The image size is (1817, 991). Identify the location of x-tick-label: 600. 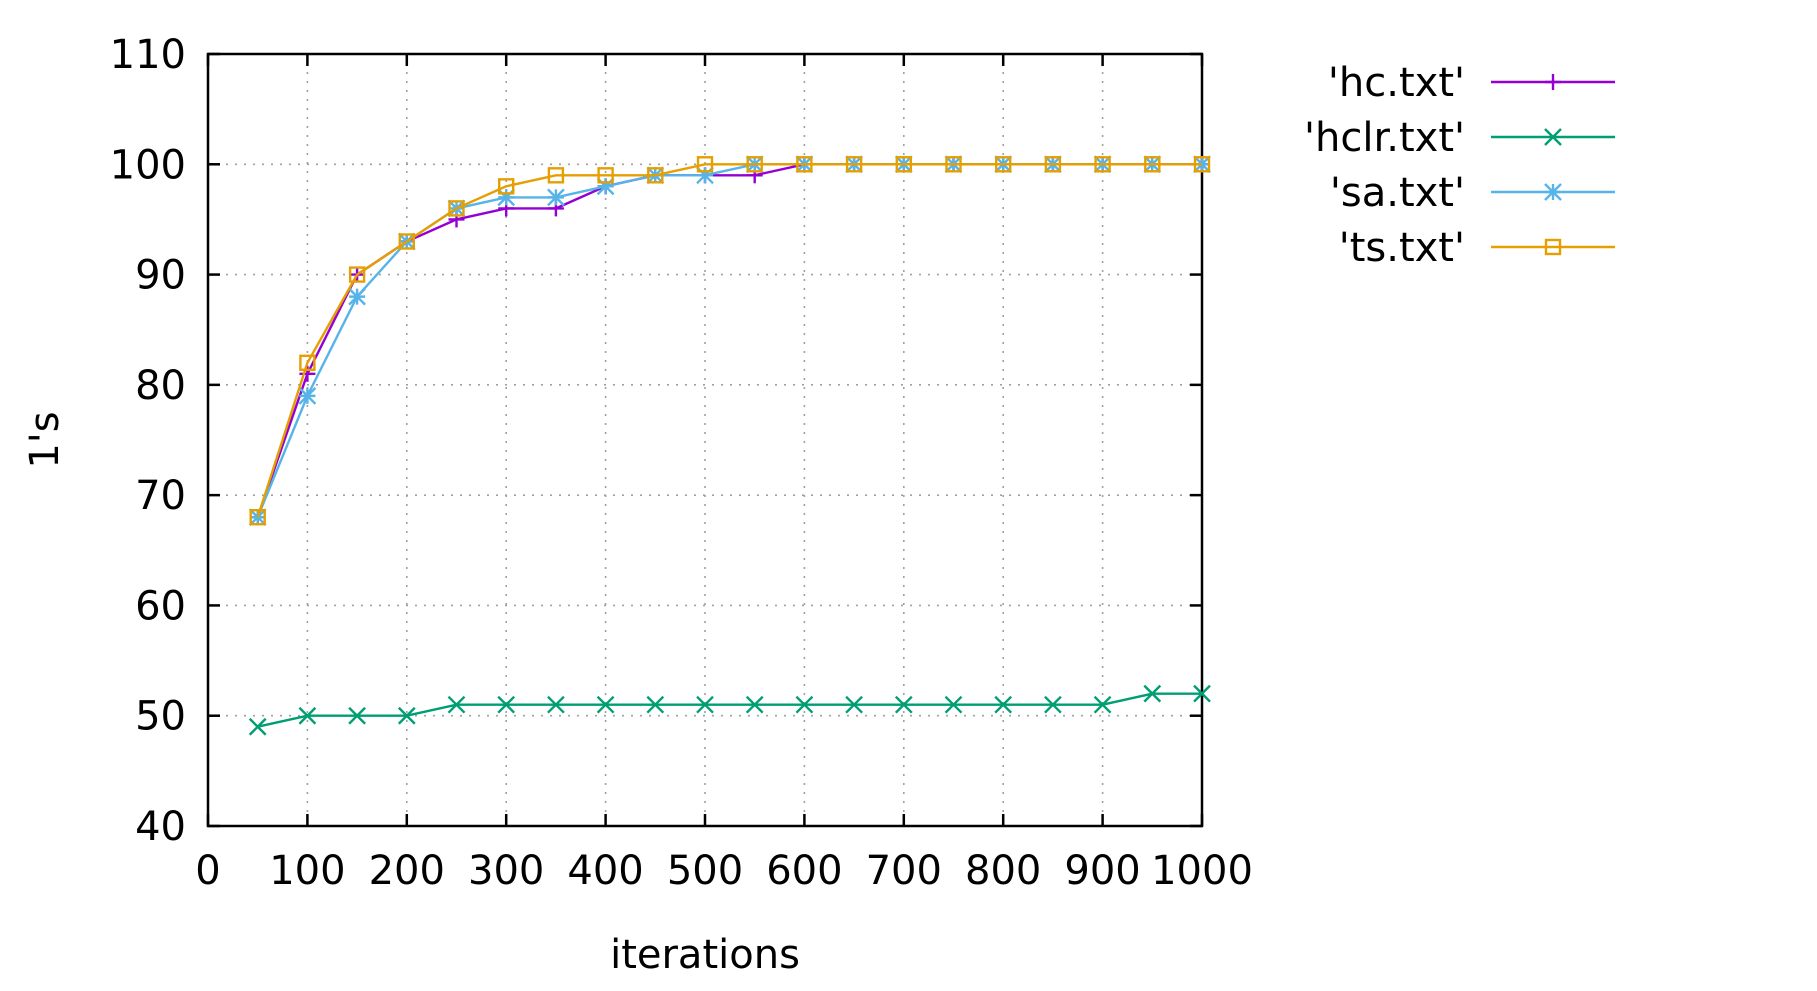
(804, 871).